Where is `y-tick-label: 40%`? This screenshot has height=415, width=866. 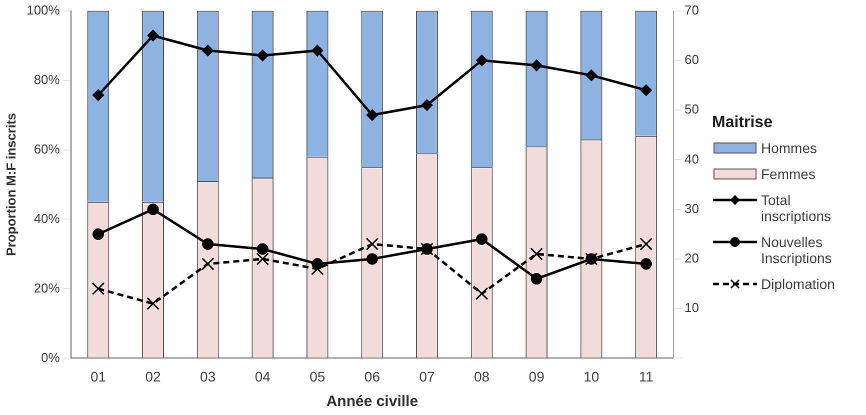 y-tick-label: 40% is located at coordinates (47, 218).